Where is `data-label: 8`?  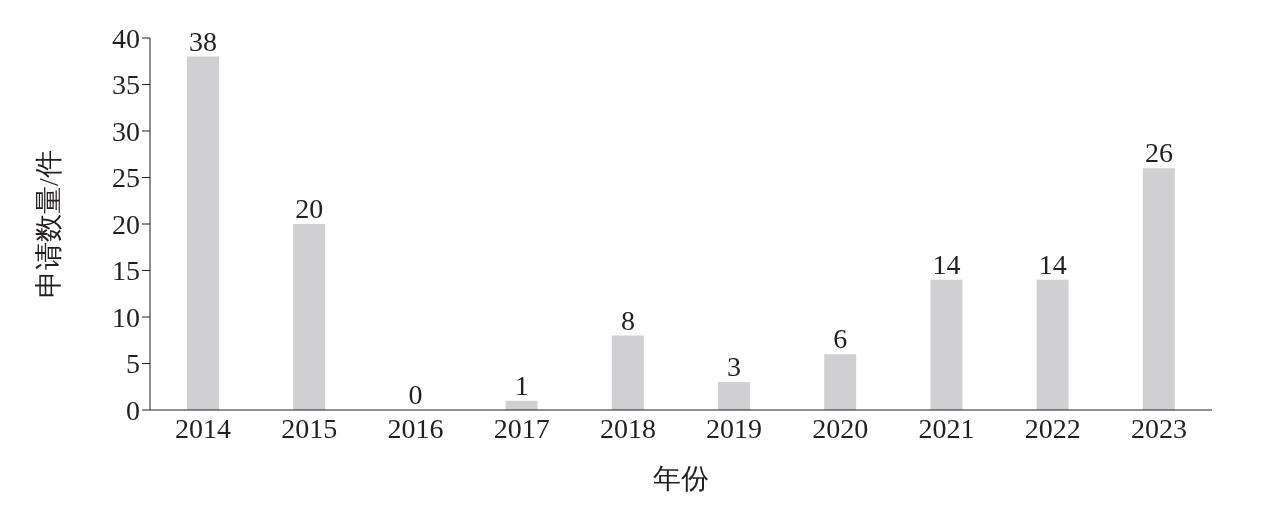 data-label: 8 is located at coordinates (627, 320).